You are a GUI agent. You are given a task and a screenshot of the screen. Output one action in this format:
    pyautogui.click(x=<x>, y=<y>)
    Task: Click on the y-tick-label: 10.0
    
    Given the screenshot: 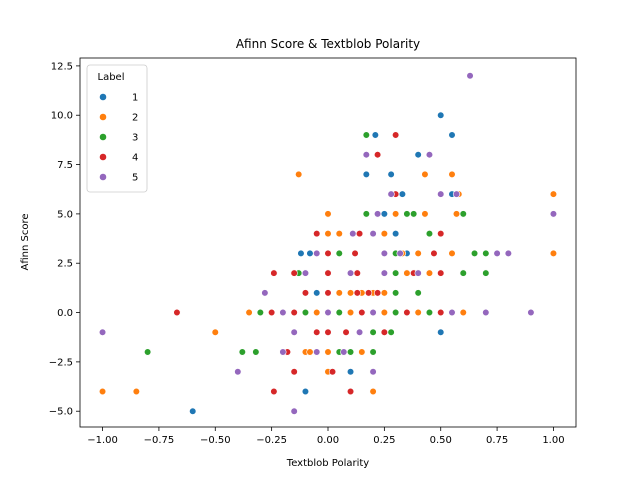 What is the action you would take?
    pyautogui.click(x=62, y=116)
    